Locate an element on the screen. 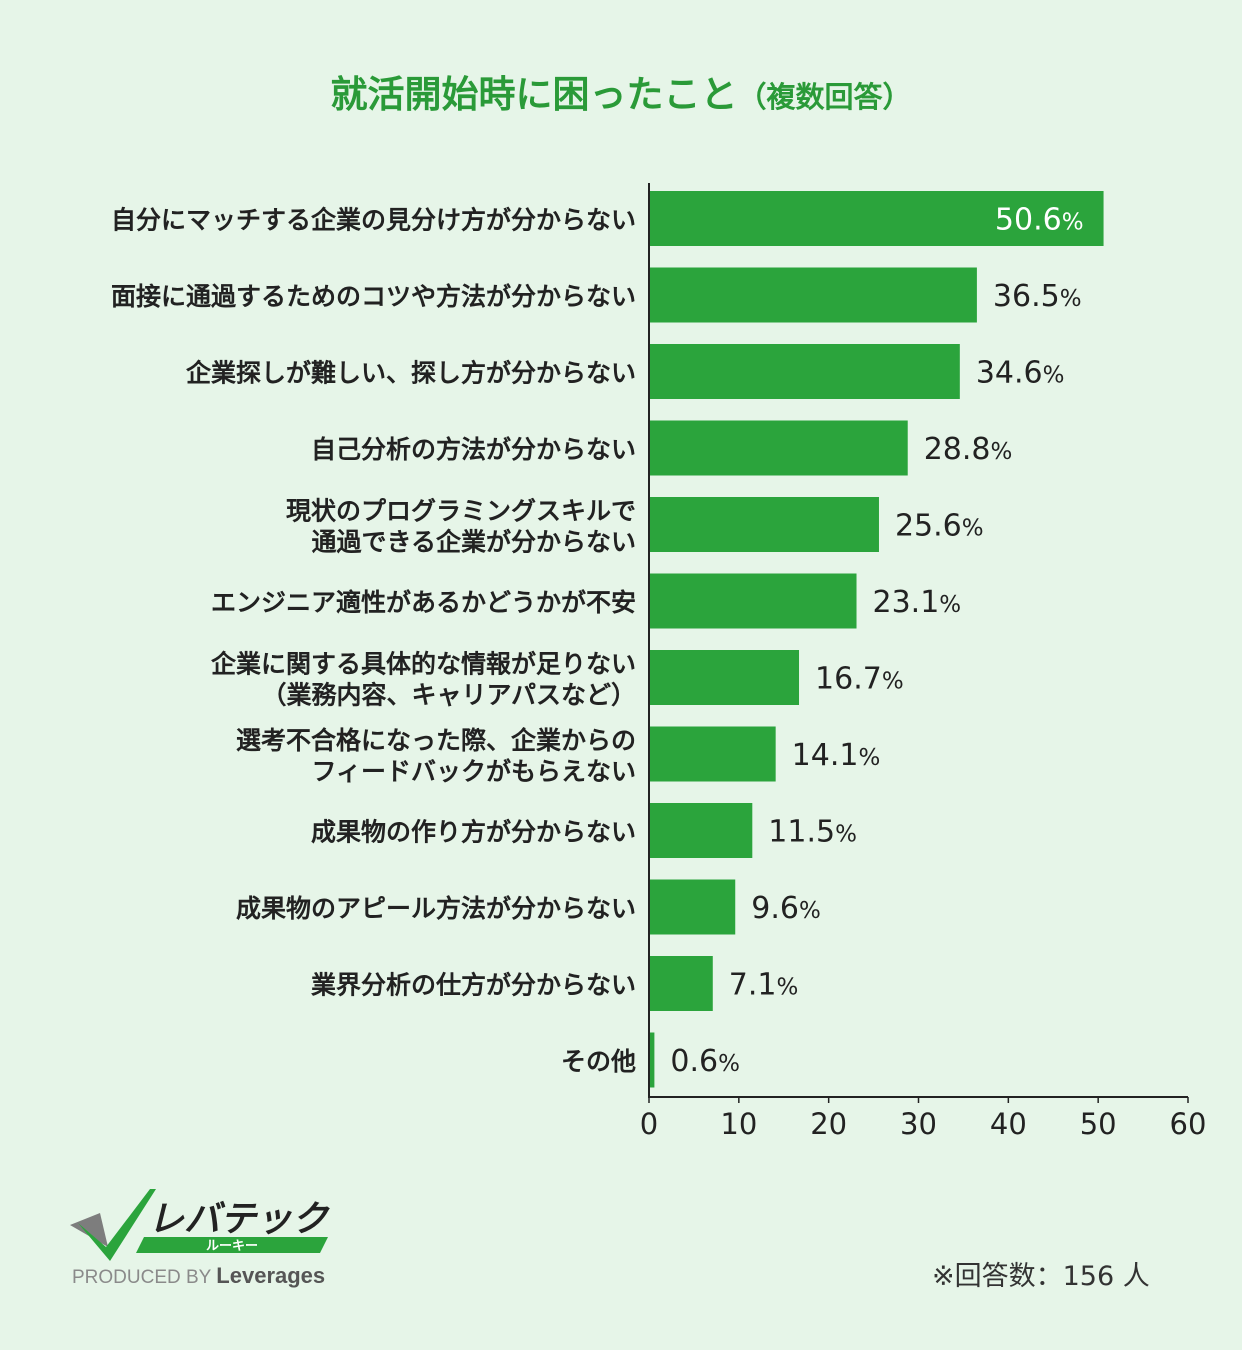 This screenshot has width=1242, height=1350. category-label-6: エンジニア適性があるかどうかが不安 is located at coordinates (423, 602).